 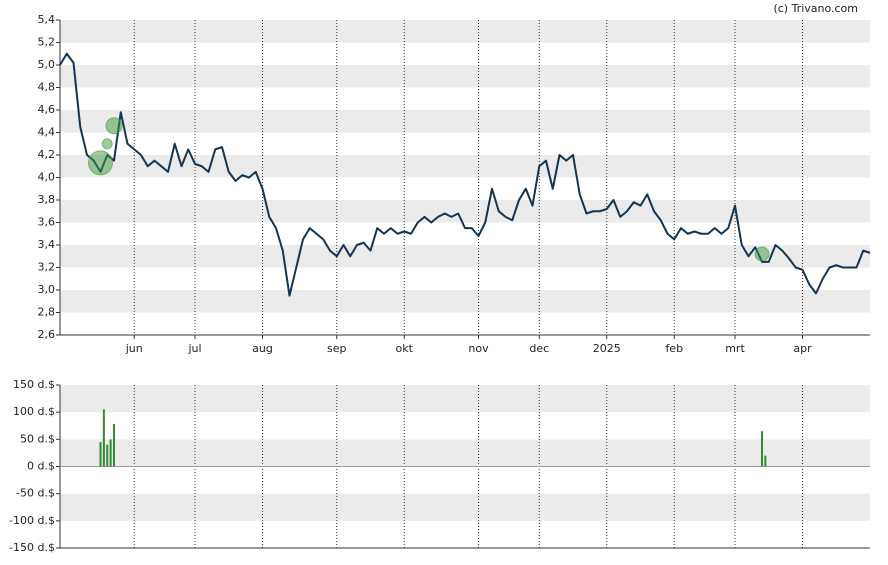 What do you see at coordinates (336, 348) in the screenshot?
I see `x-tick-label: sep` at bounding box center [336, 348].